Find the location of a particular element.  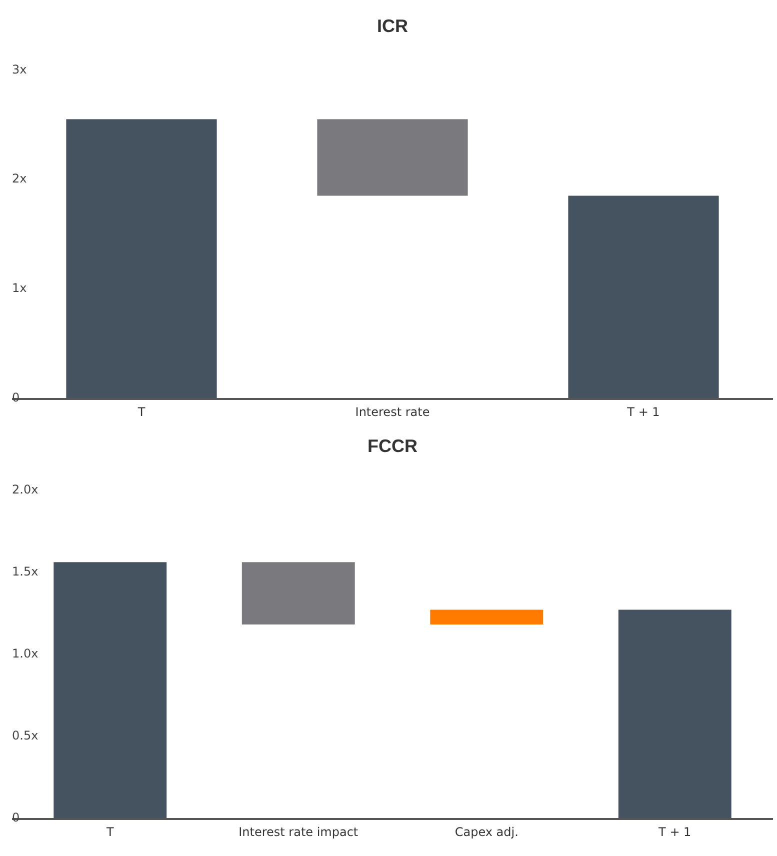

y-tick-label: 1.5x is located at coordinates (25, 571).